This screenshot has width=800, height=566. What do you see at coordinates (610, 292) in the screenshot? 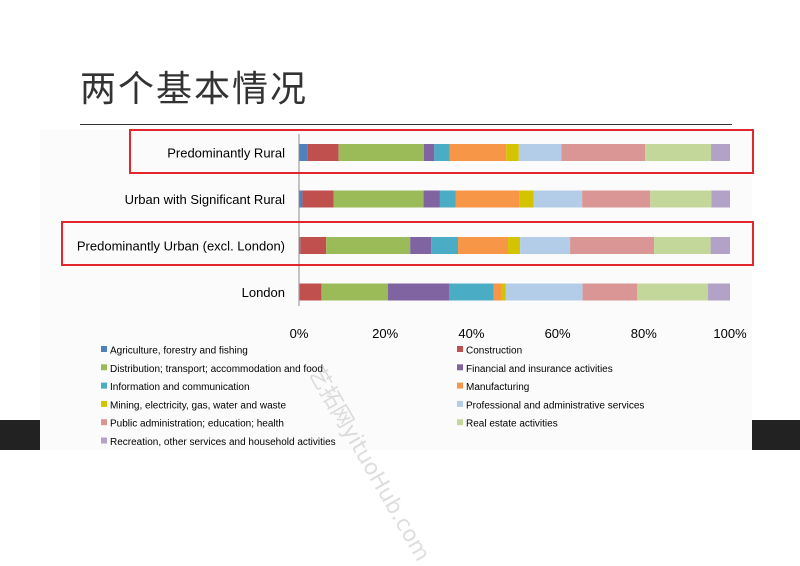
I see `bar-segment-london-public-administration-education-health` at bounding box center [610, 292].